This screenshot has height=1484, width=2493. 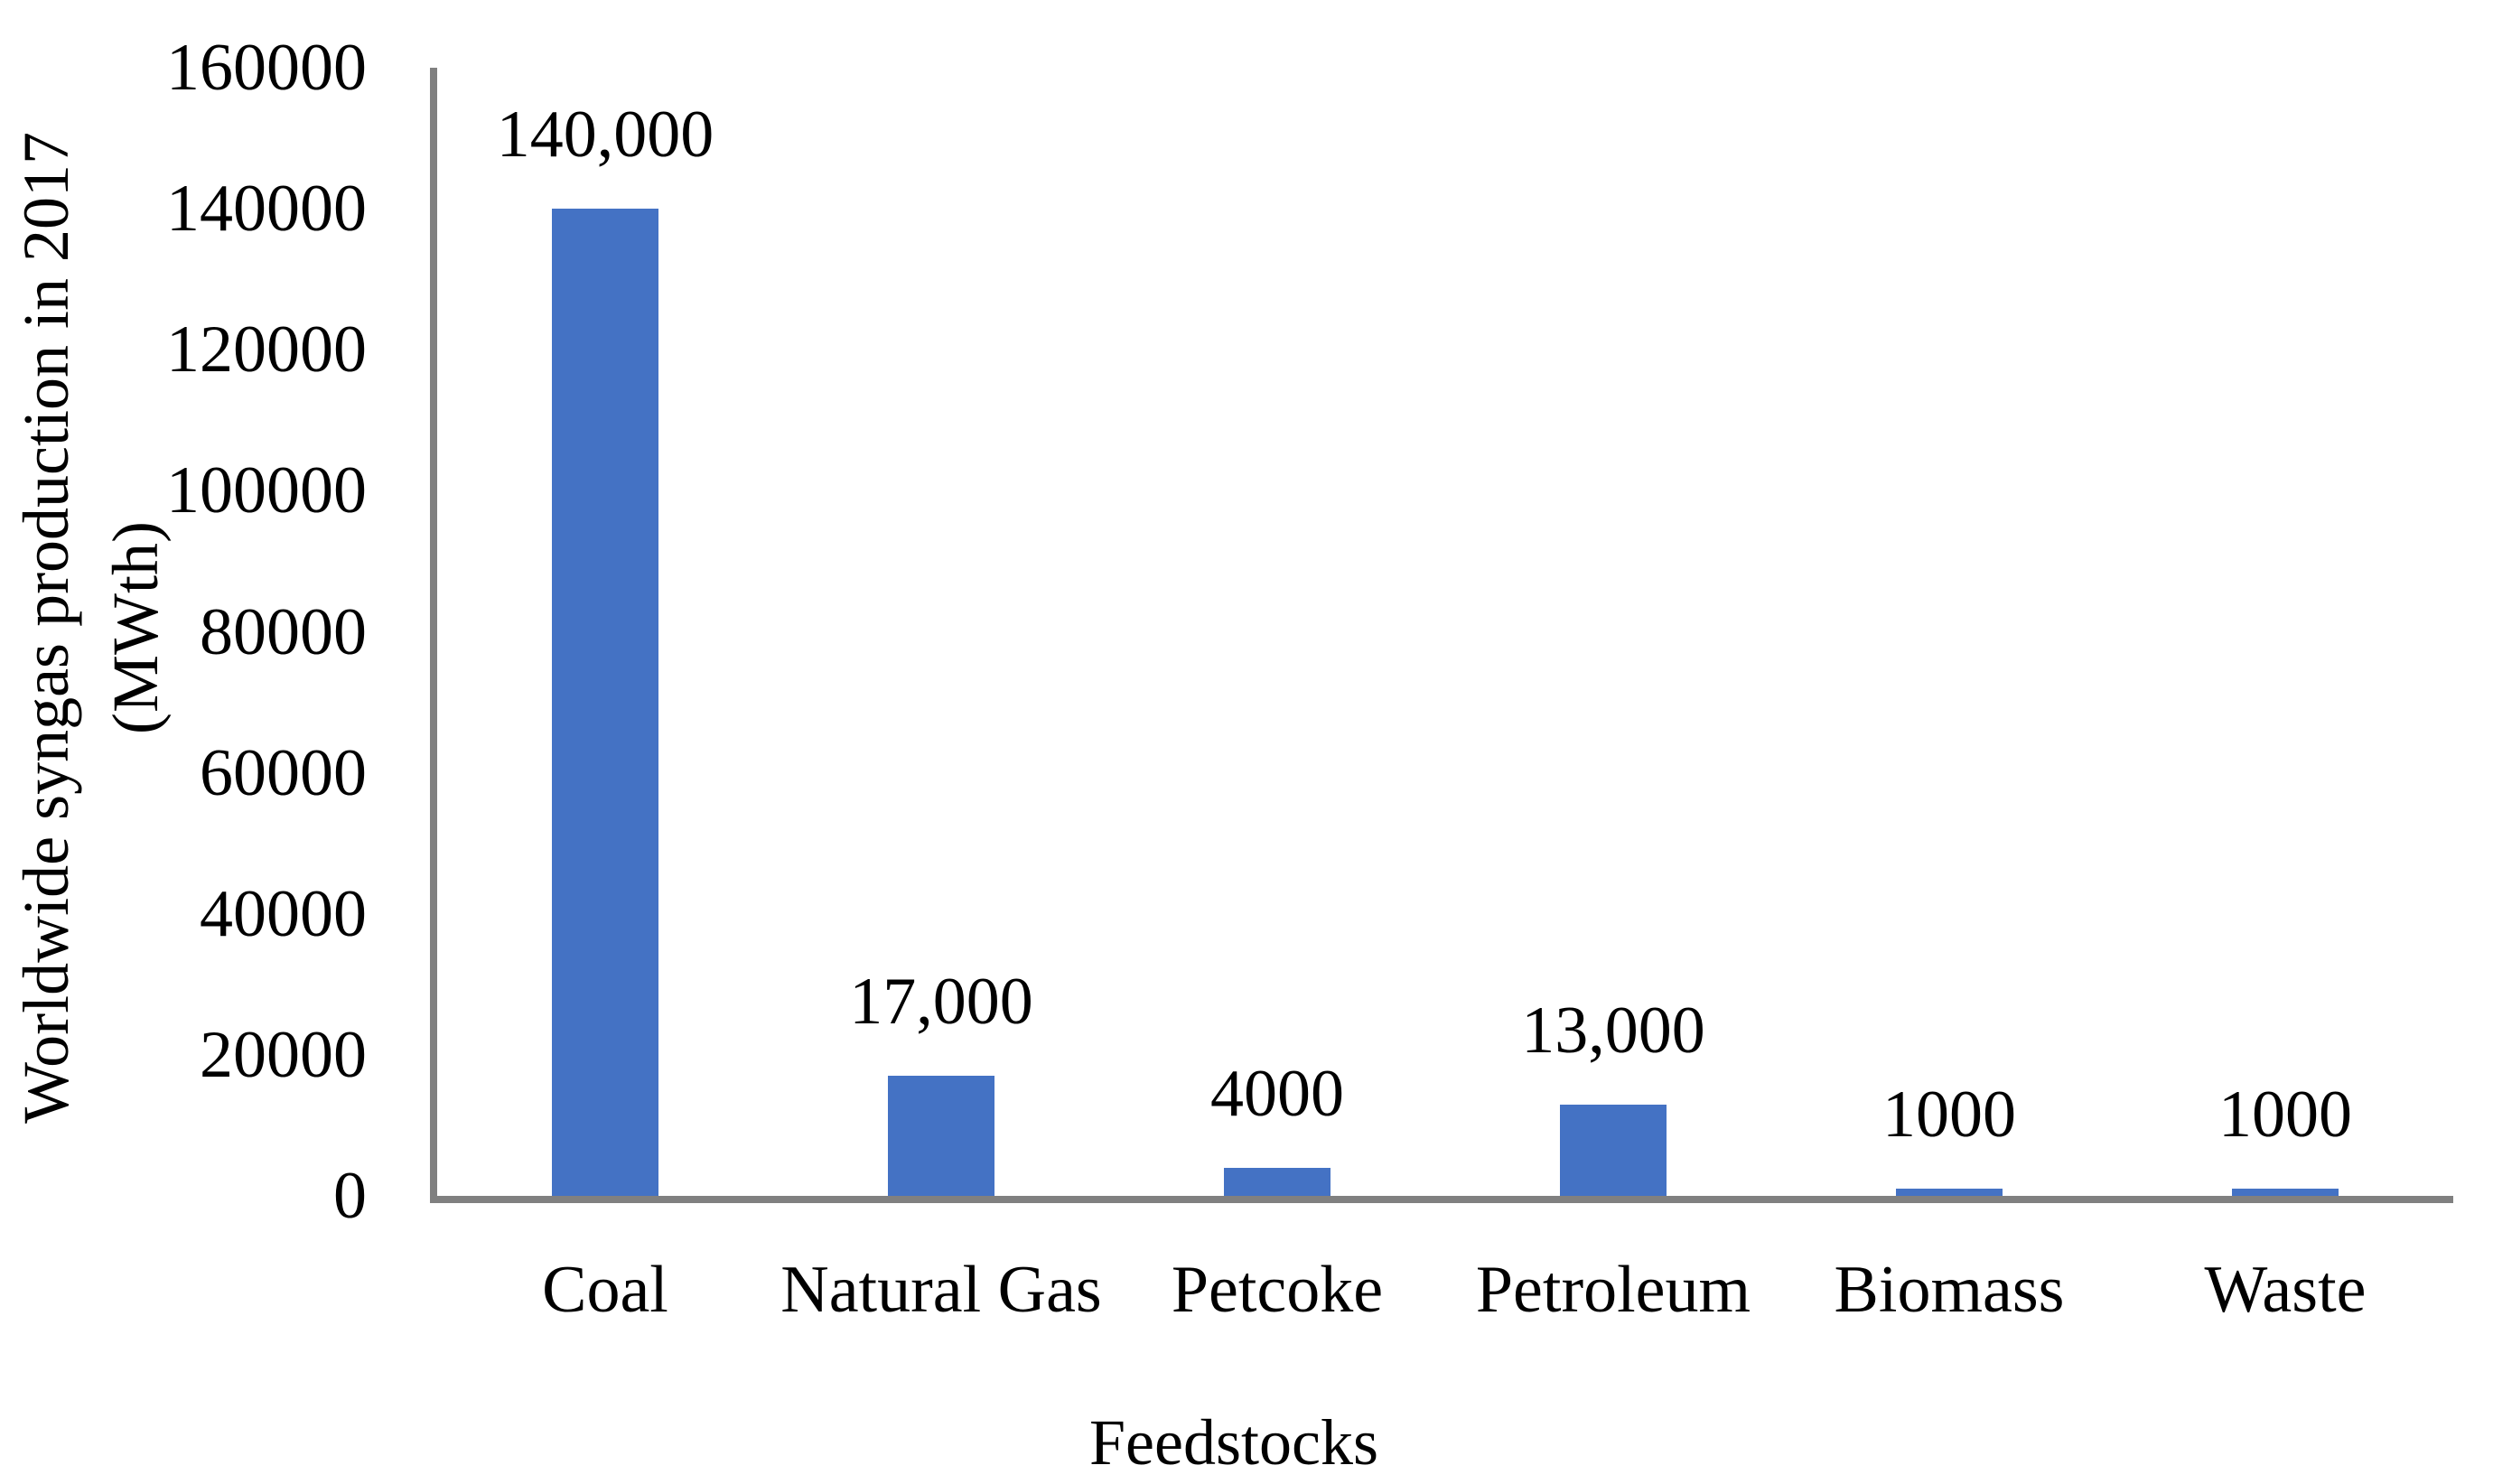 What do you see at coordinates (1949, 1192) in the screenshot?
I see `bar-biomass` at bounding box center [1949, 1192].